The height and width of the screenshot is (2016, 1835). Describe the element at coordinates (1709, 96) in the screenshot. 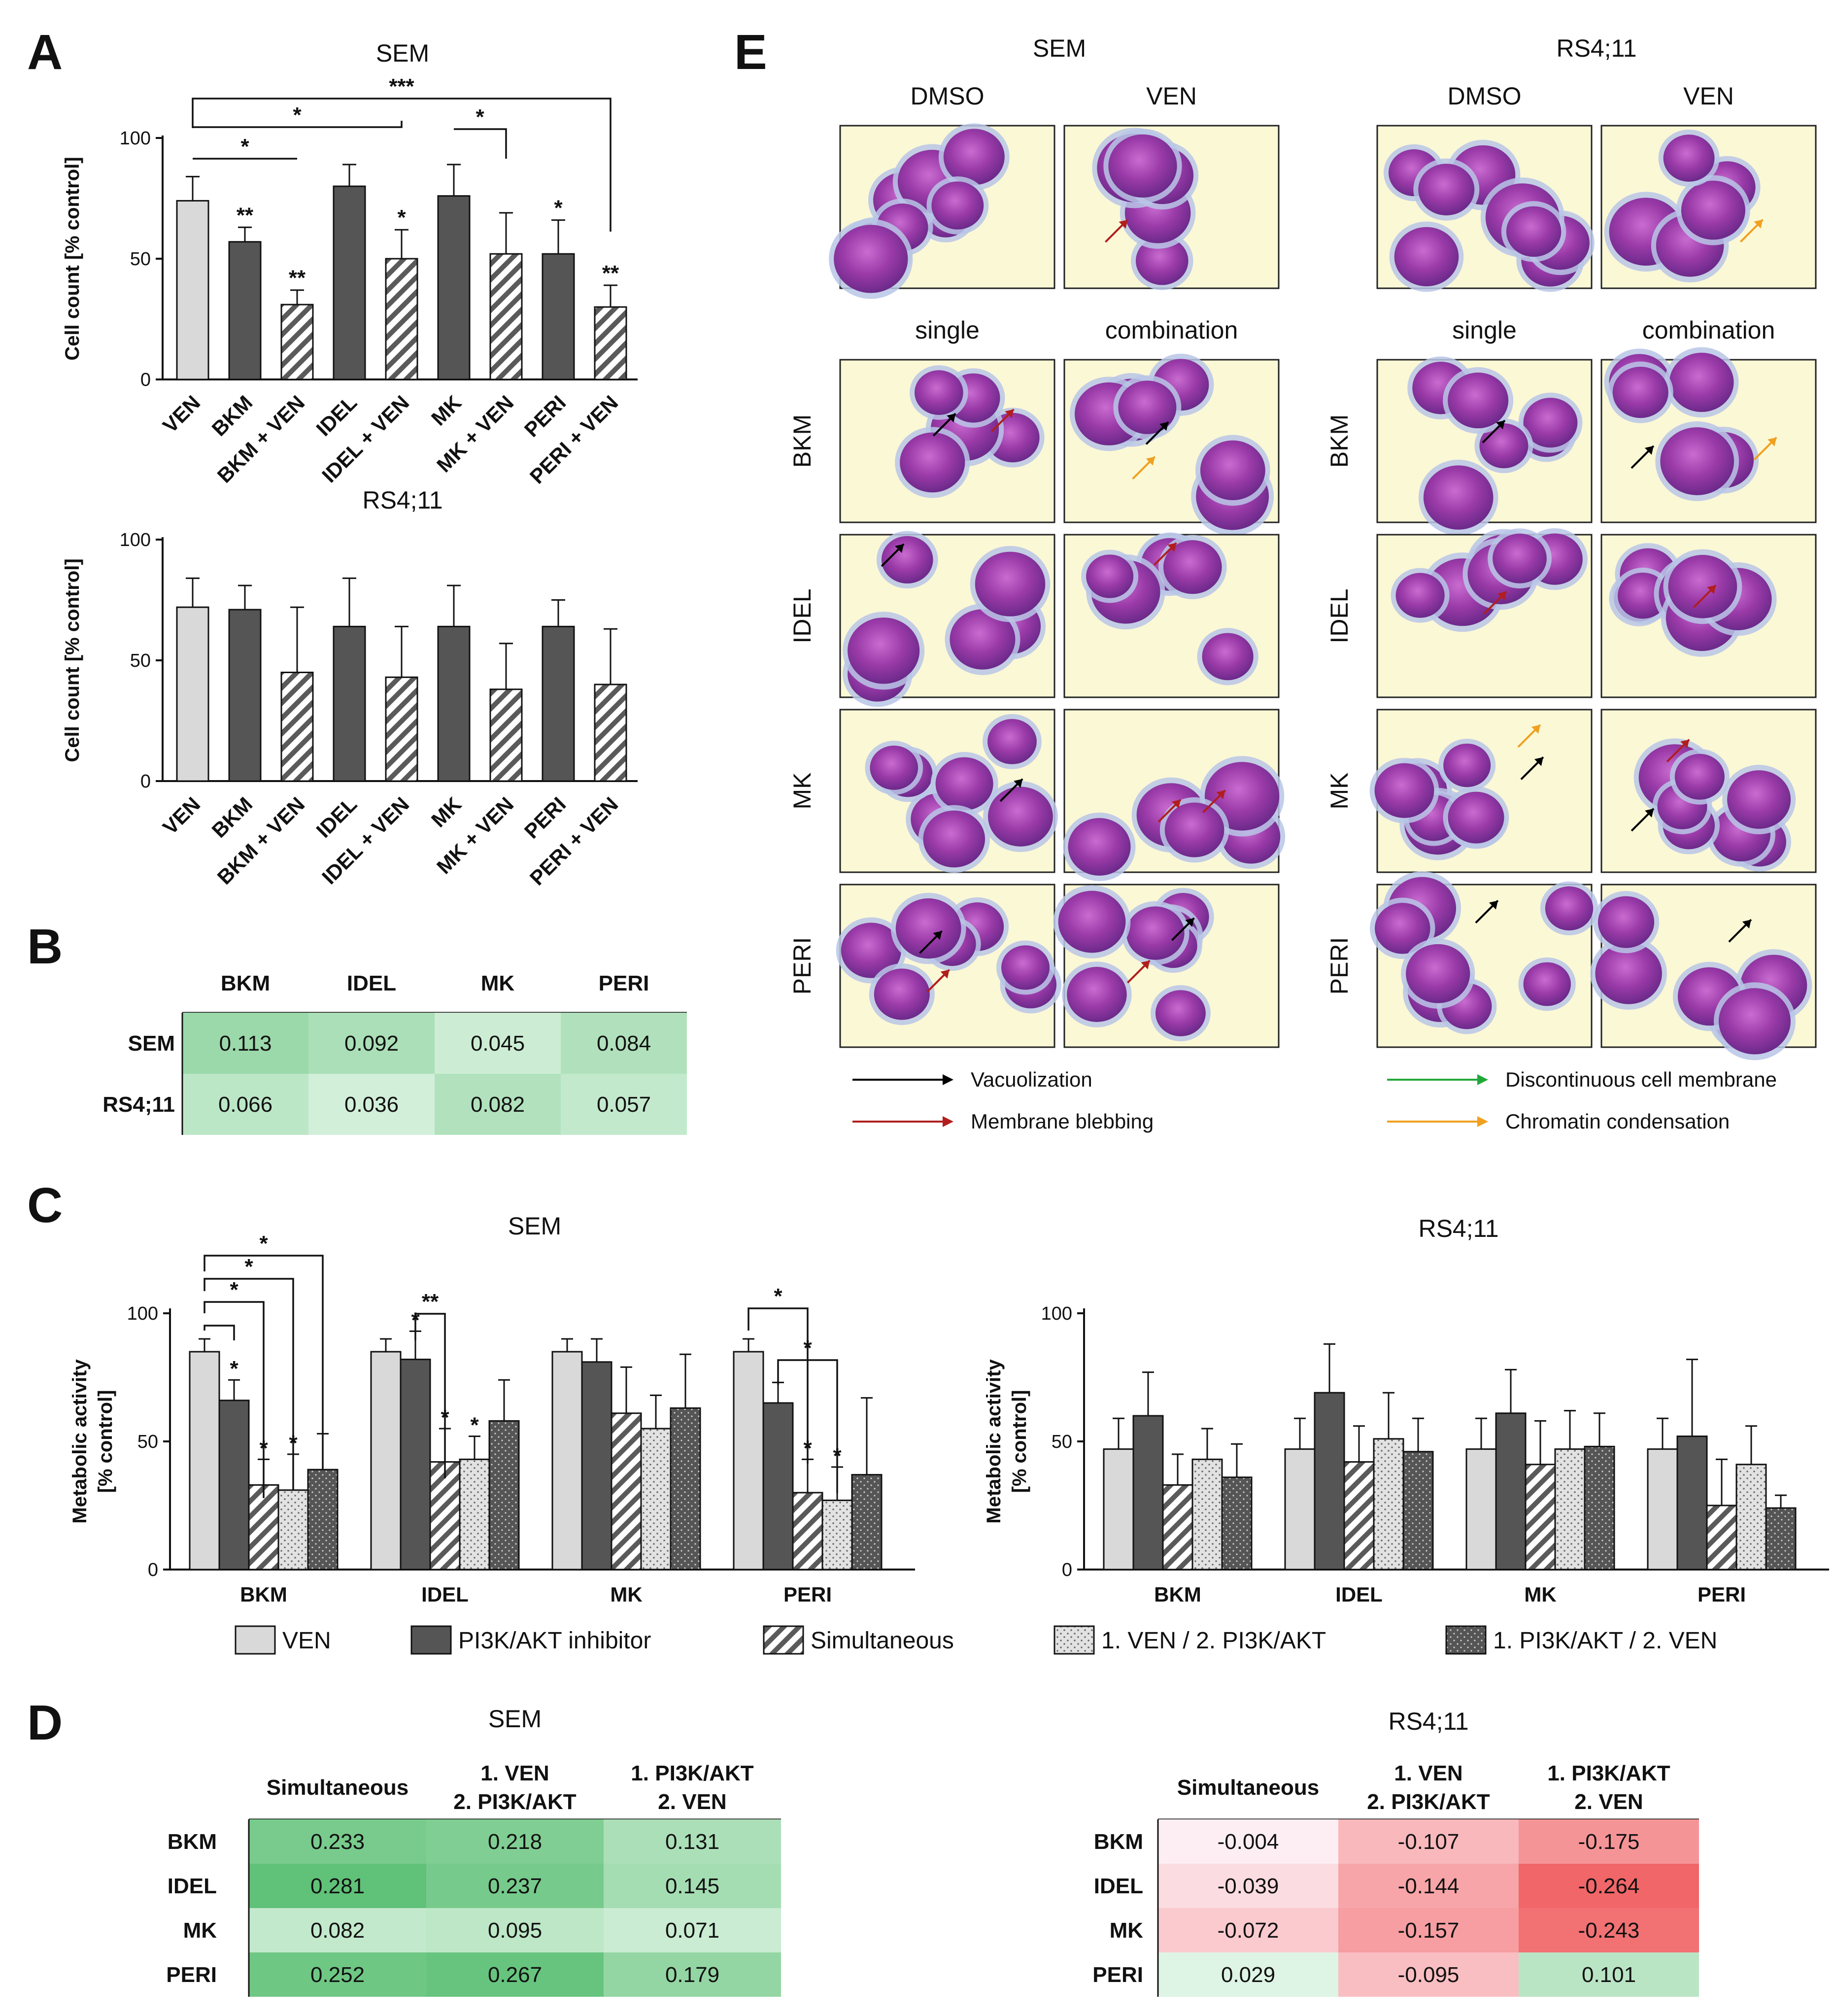

I see `micrograph-column-header: VEN` at that location.